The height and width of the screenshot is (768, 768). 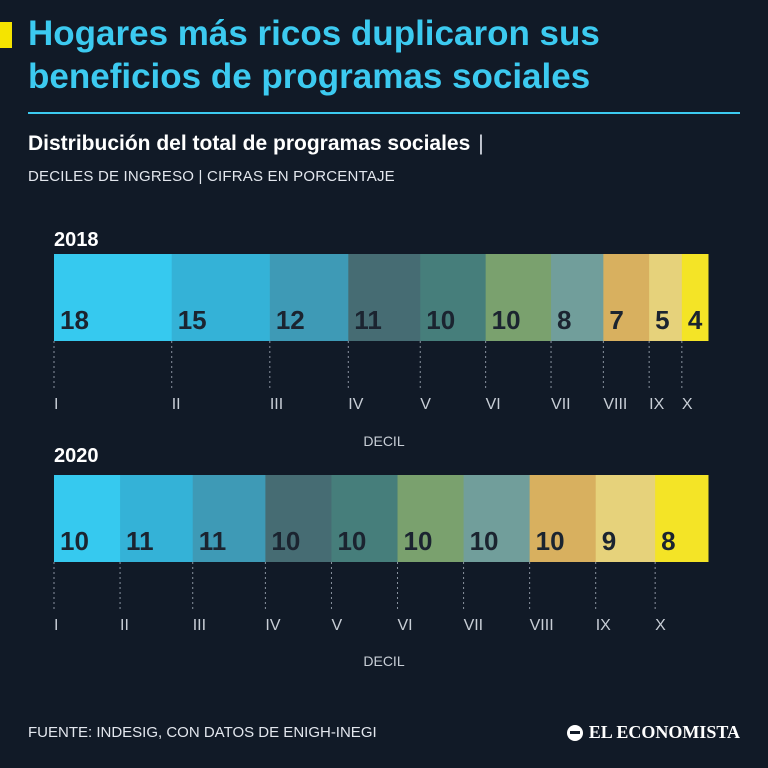 I want to click on bar-2018-decil-V, so click(x=453, y=297).